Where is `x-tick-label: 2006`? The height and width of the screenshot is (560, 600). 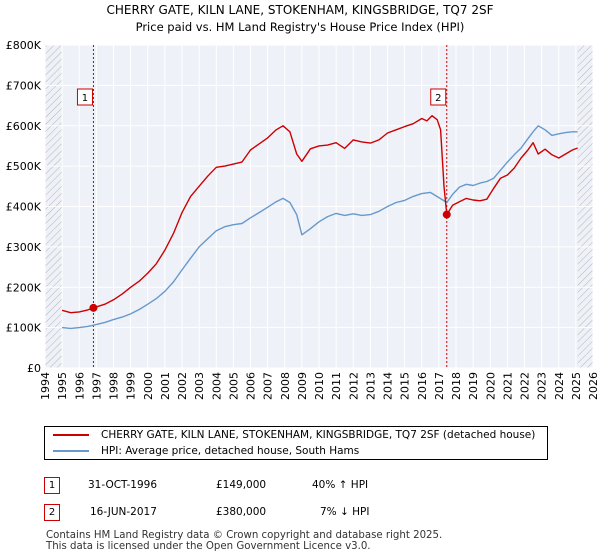 x-tick-label: 2006 is located at coordinates (251, 386).